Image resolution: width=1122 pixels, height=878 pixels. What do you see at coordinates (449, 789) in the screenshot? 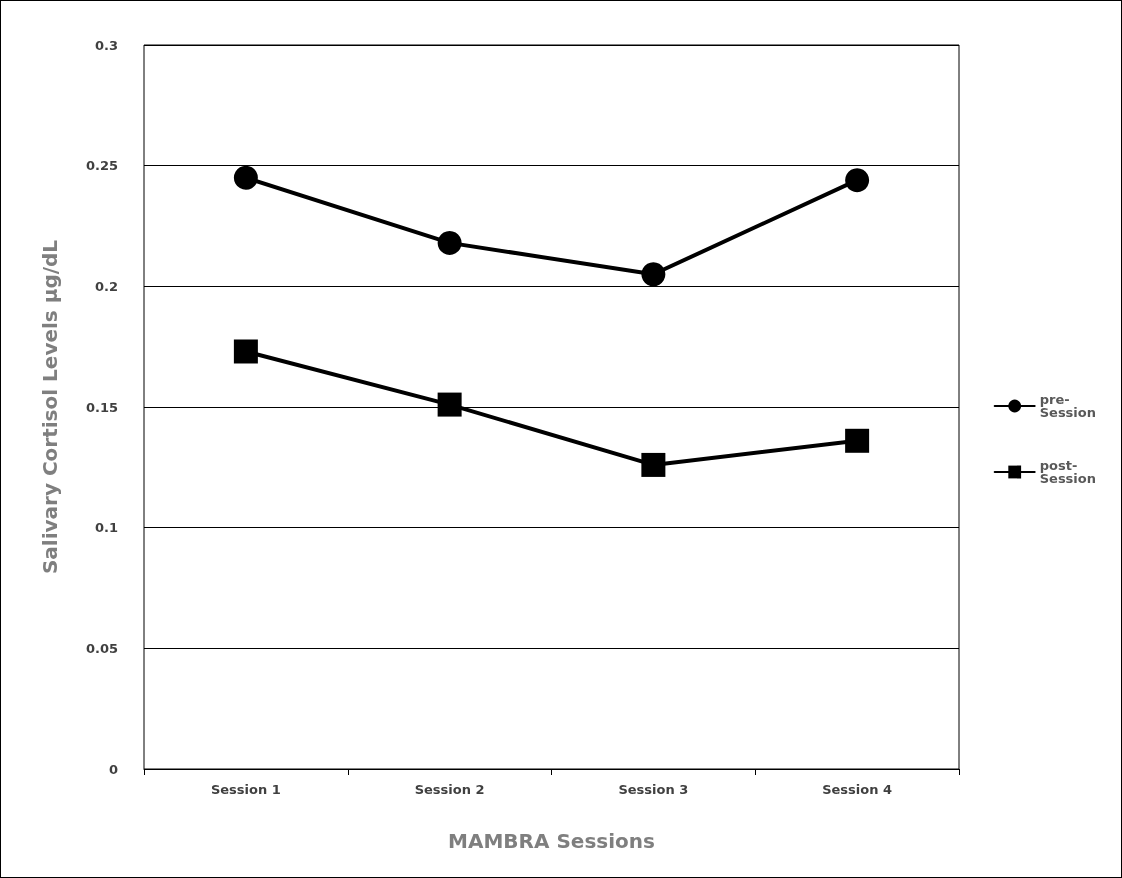
I see `x-tick-label: Session 2` at bounding box center [449, 789].